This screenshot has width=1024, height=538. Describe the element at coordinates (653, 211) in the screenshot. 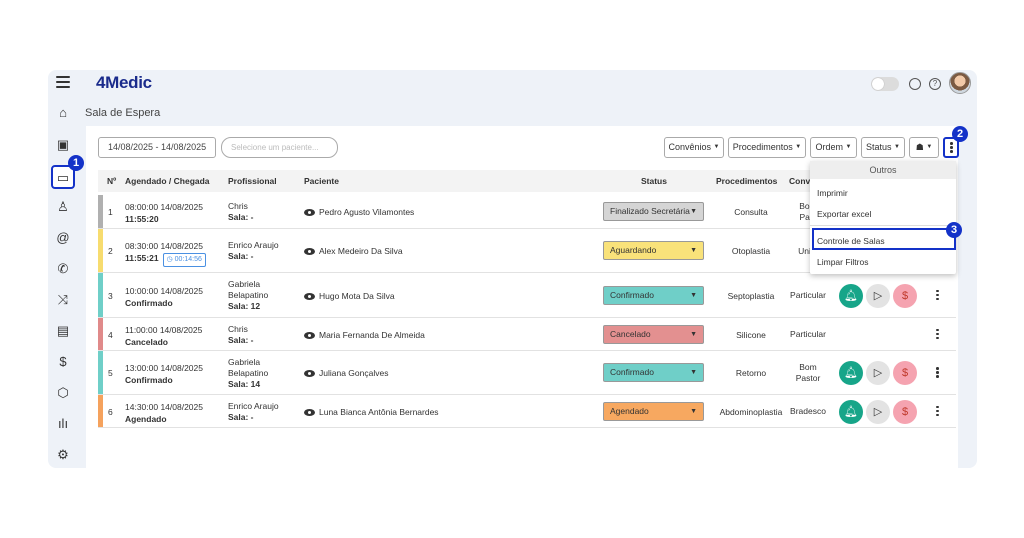

I see `status-select: Finalizado Secretária ▼` at that location.